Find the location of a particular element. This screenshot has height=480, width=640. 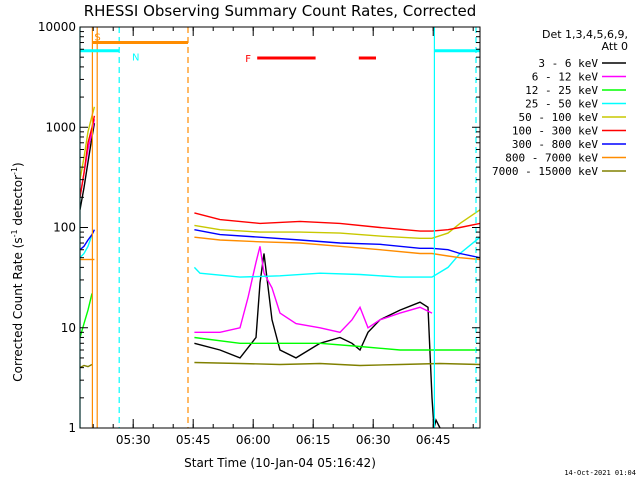

legend-label: 7000 - 15000 keV is located at coordinates (545, 171).